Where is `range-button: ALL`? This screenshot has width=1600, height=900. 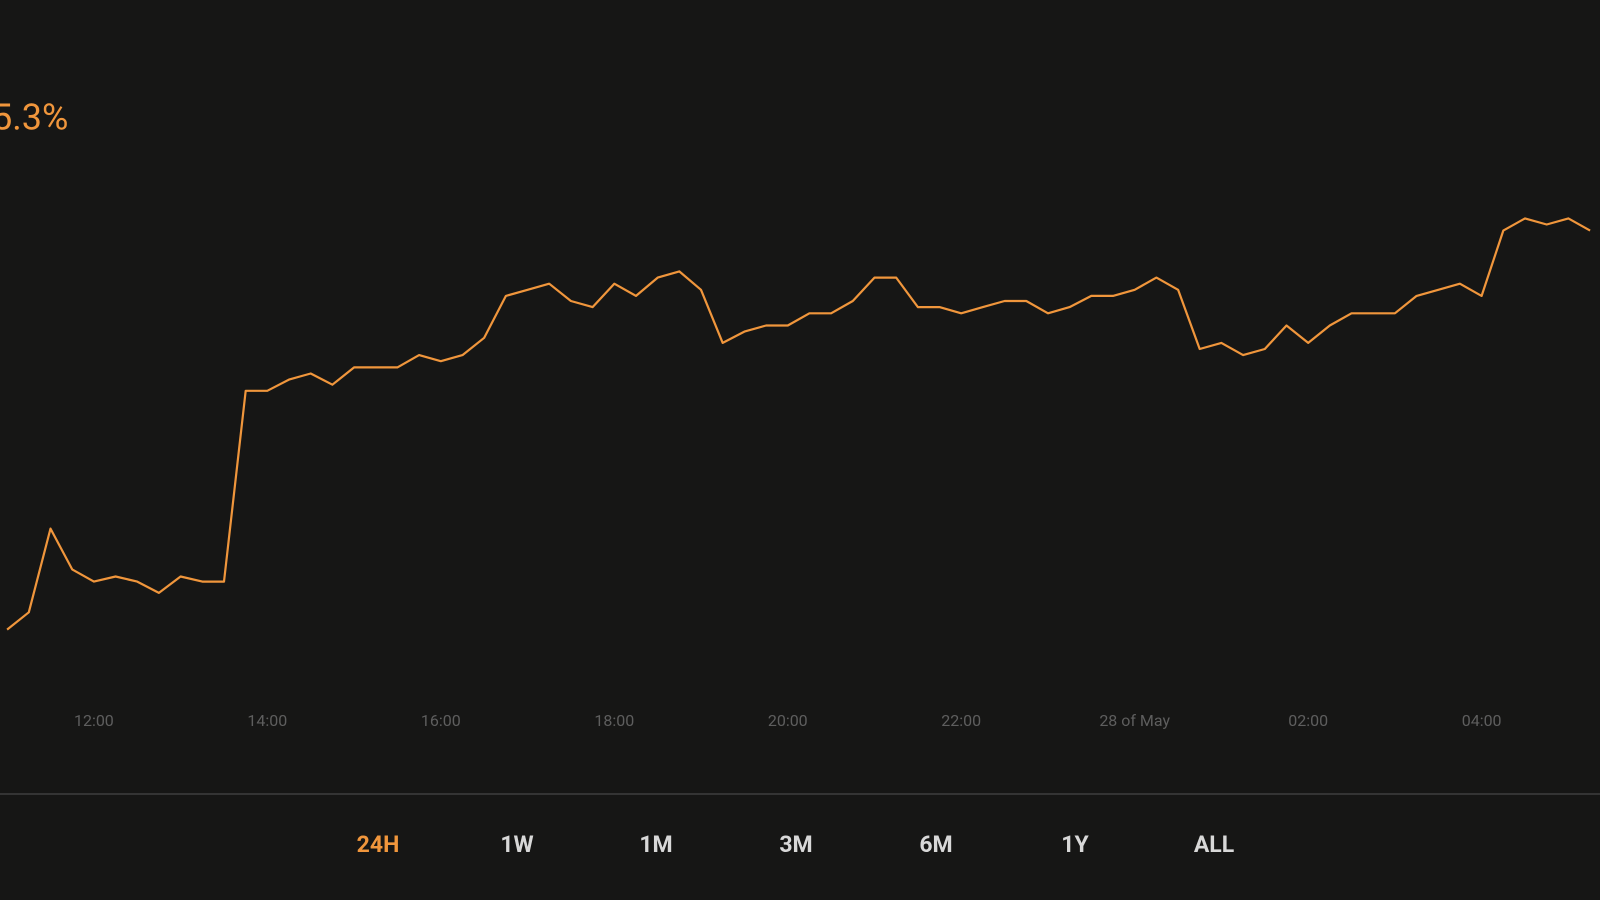 range-button: ALL is located at coordinates (1214, 844).